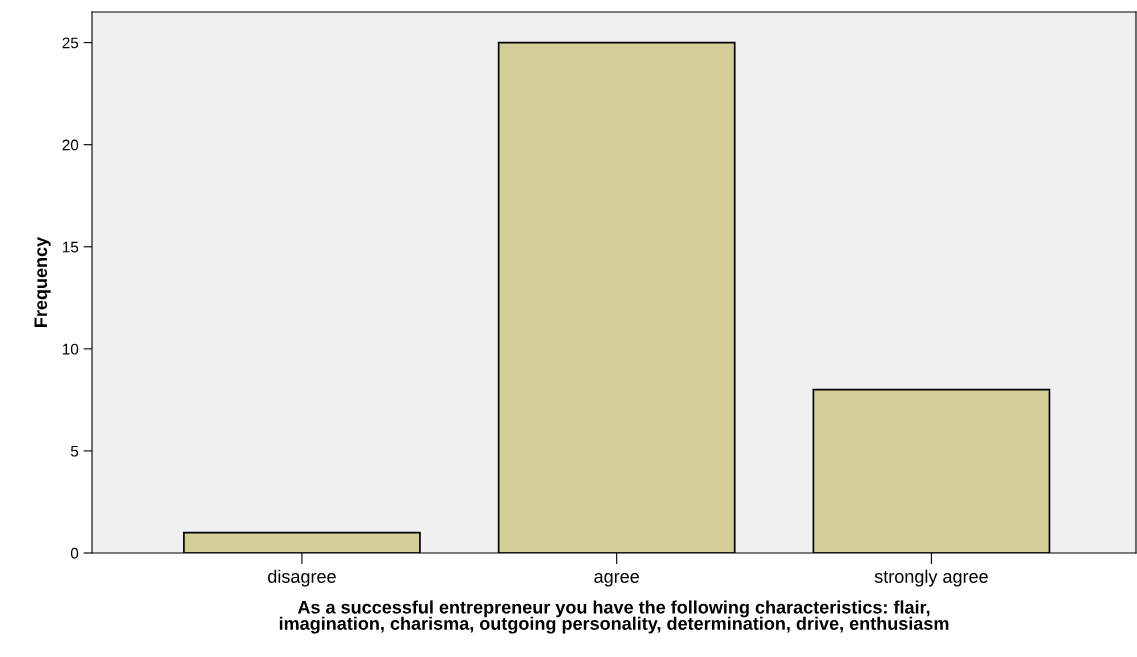 The width and height of the screenshot is (1137, 657). What do you see at coordinates (74, 451) in the screenshot?
I see `y-tick-label: 5` at bounding box center [74, 451].